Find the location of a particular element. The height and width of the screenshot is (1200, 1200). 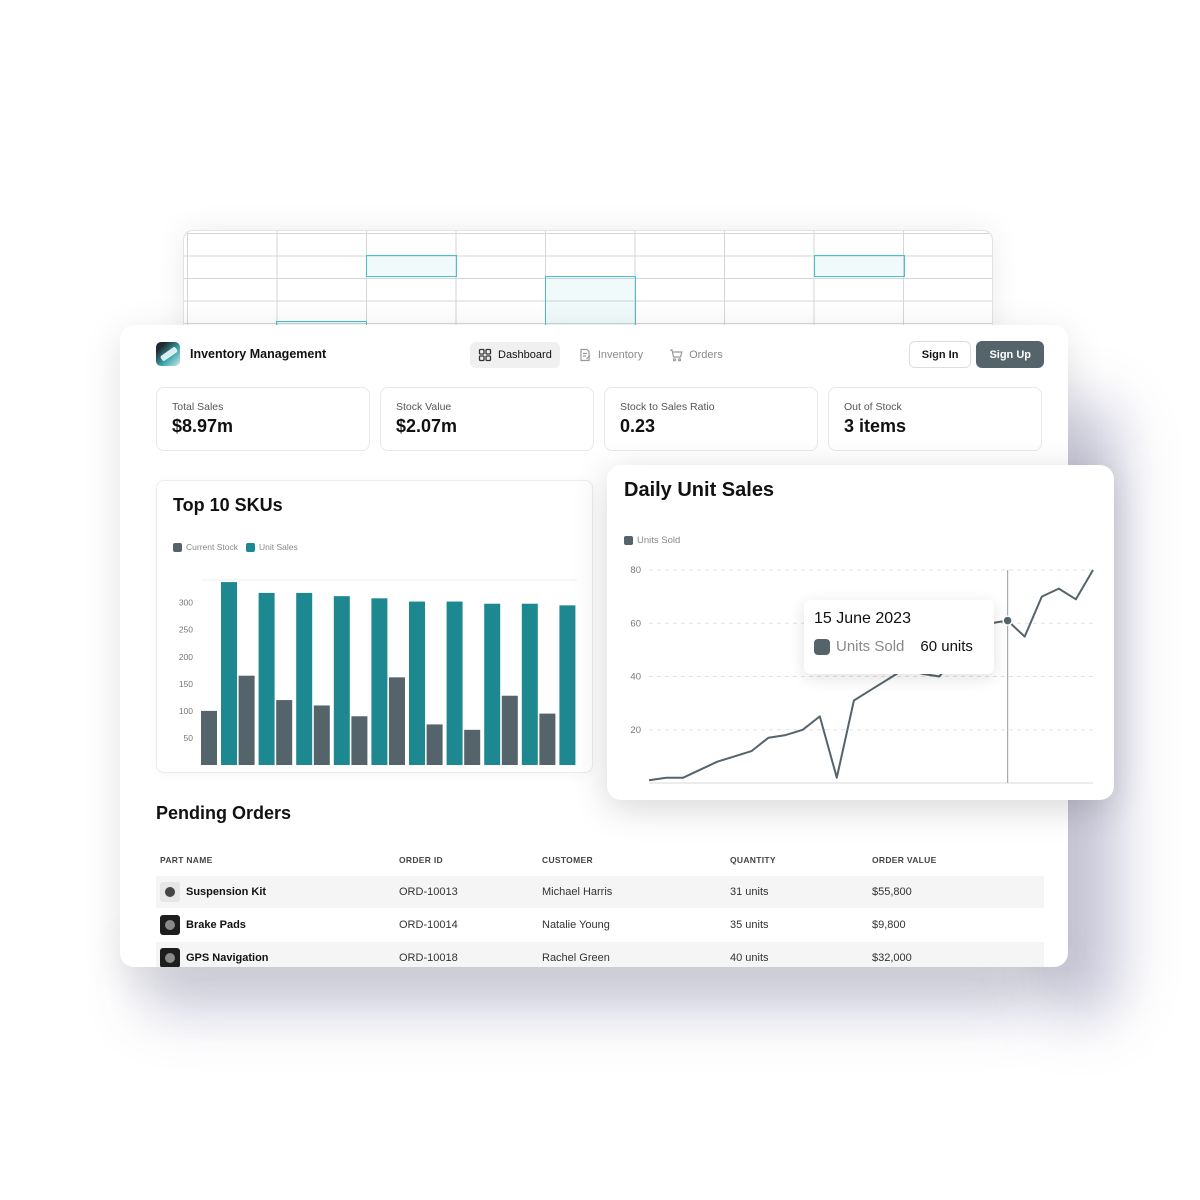

legend-item: Unit Sales is located at coordinates (271, 547).